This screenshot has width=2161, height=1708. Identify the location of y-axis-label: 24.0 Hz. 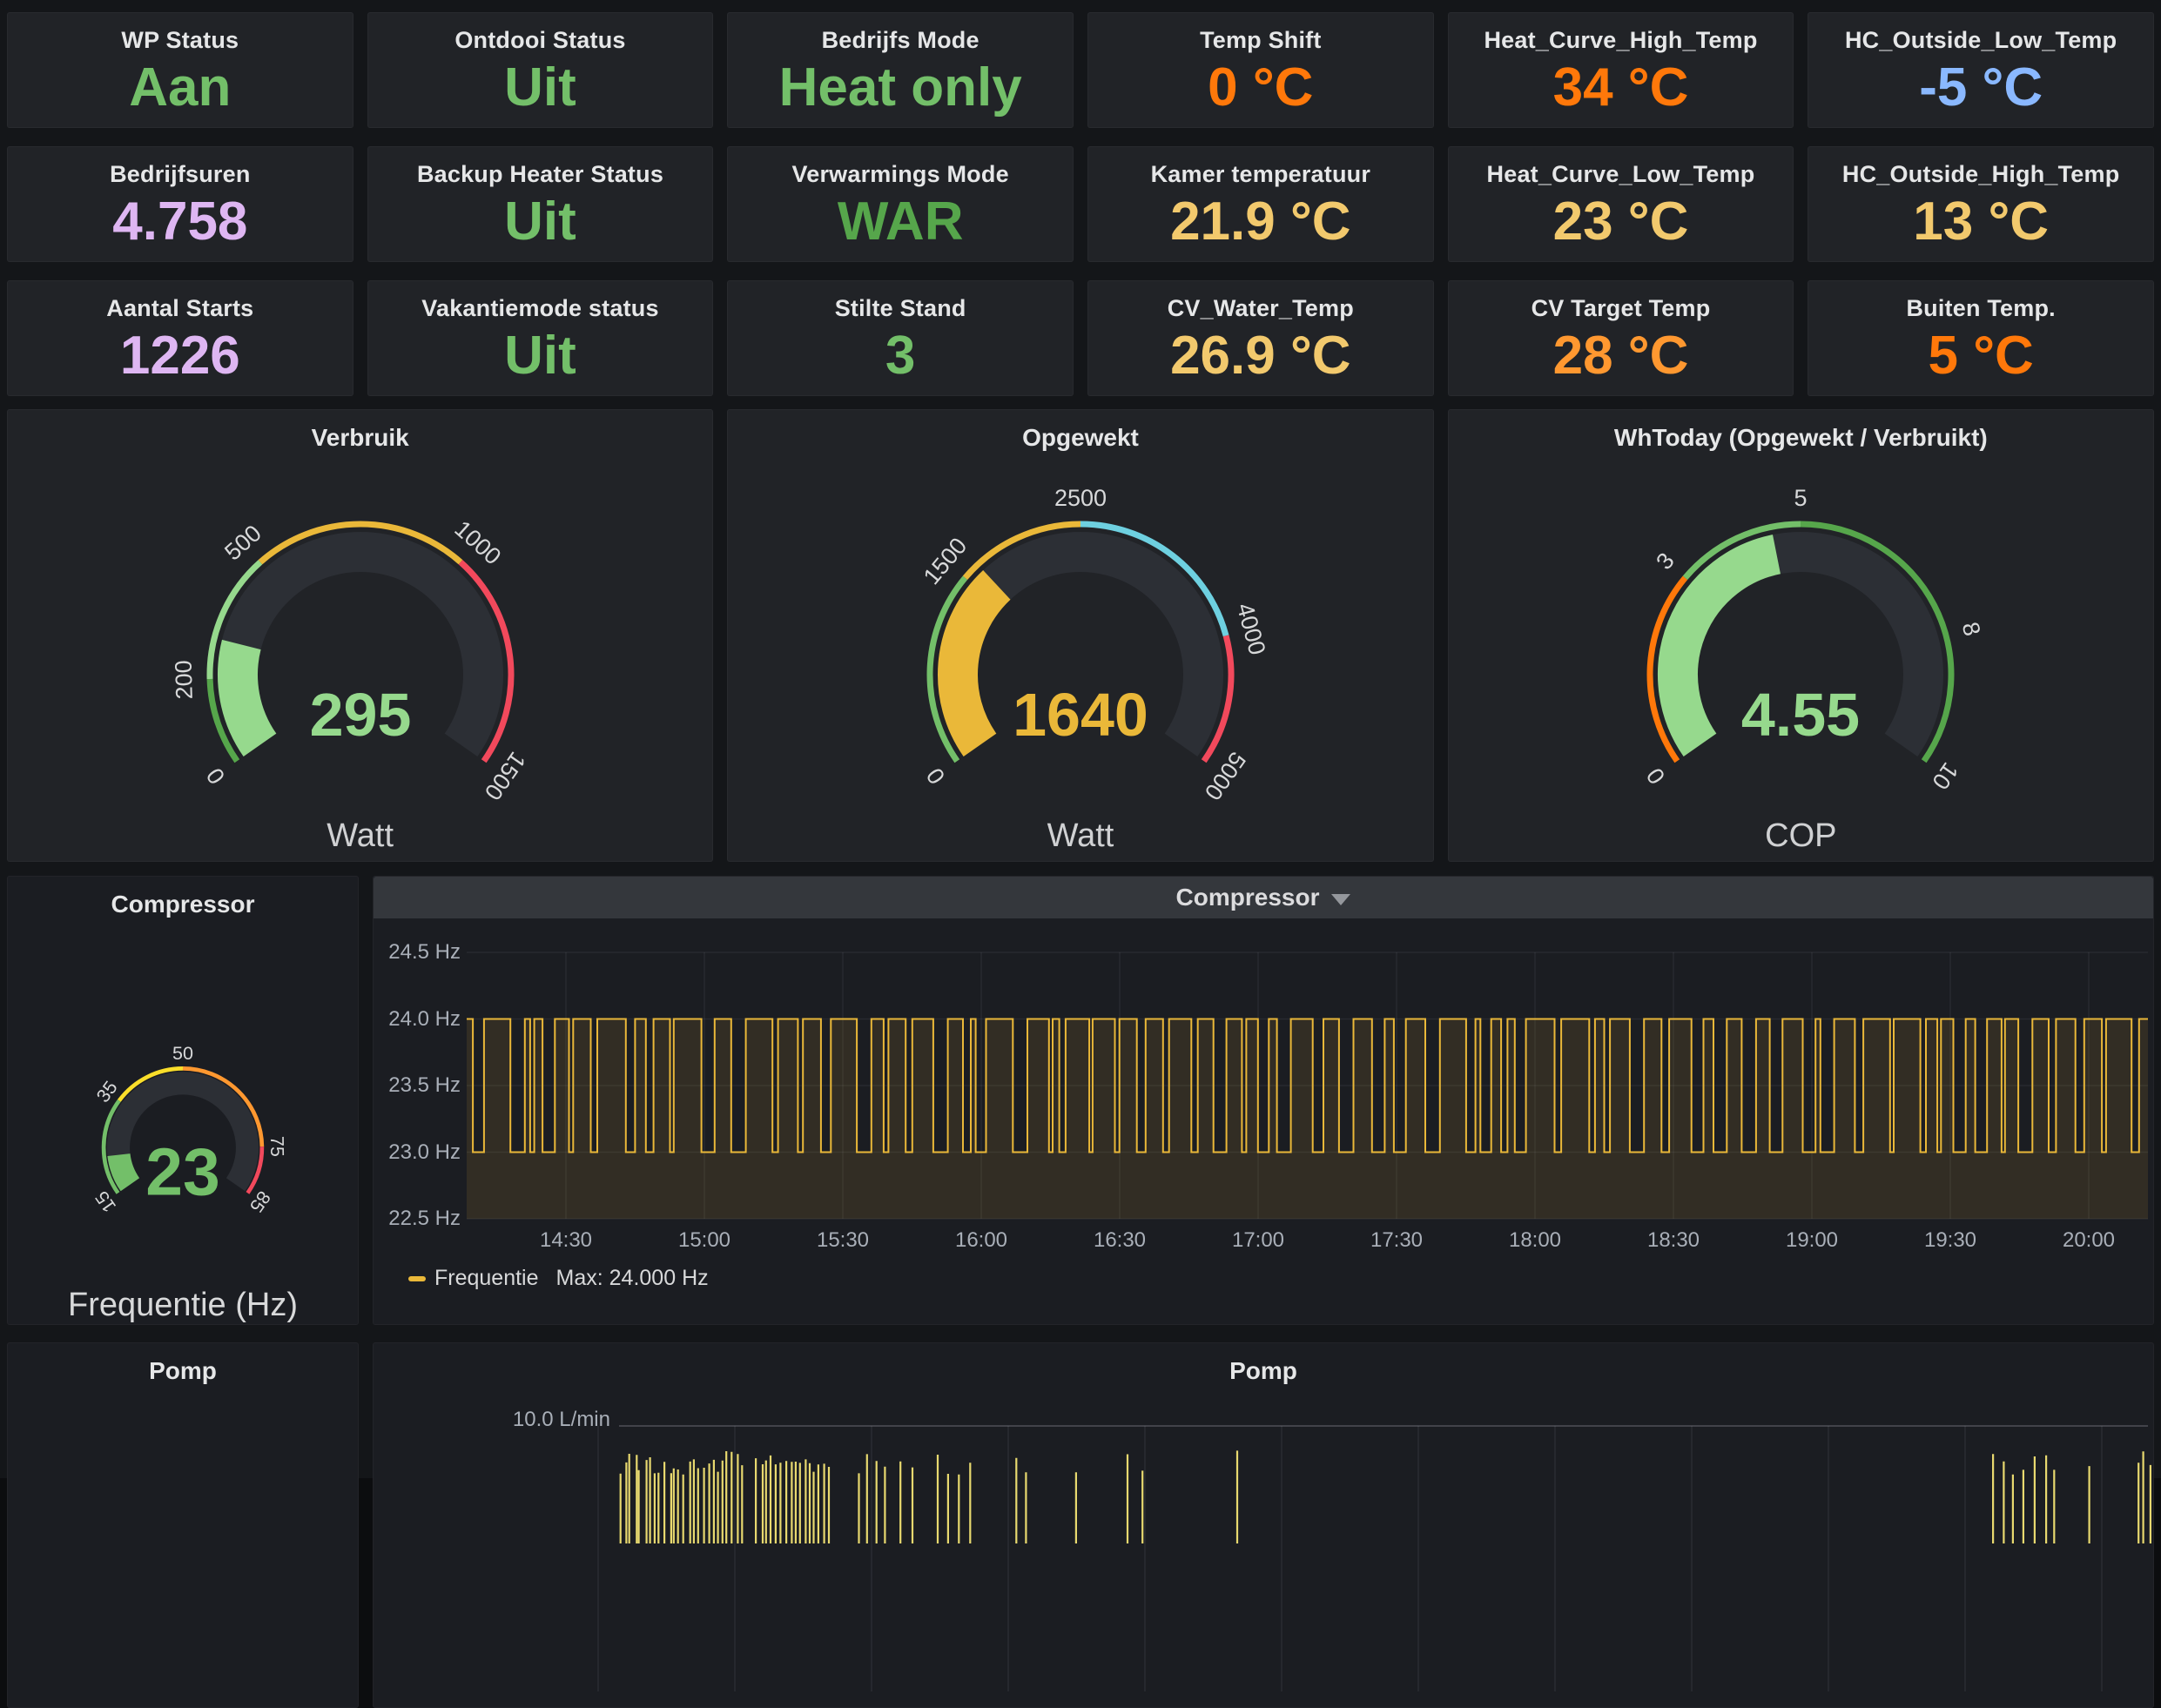
(425, 1018).